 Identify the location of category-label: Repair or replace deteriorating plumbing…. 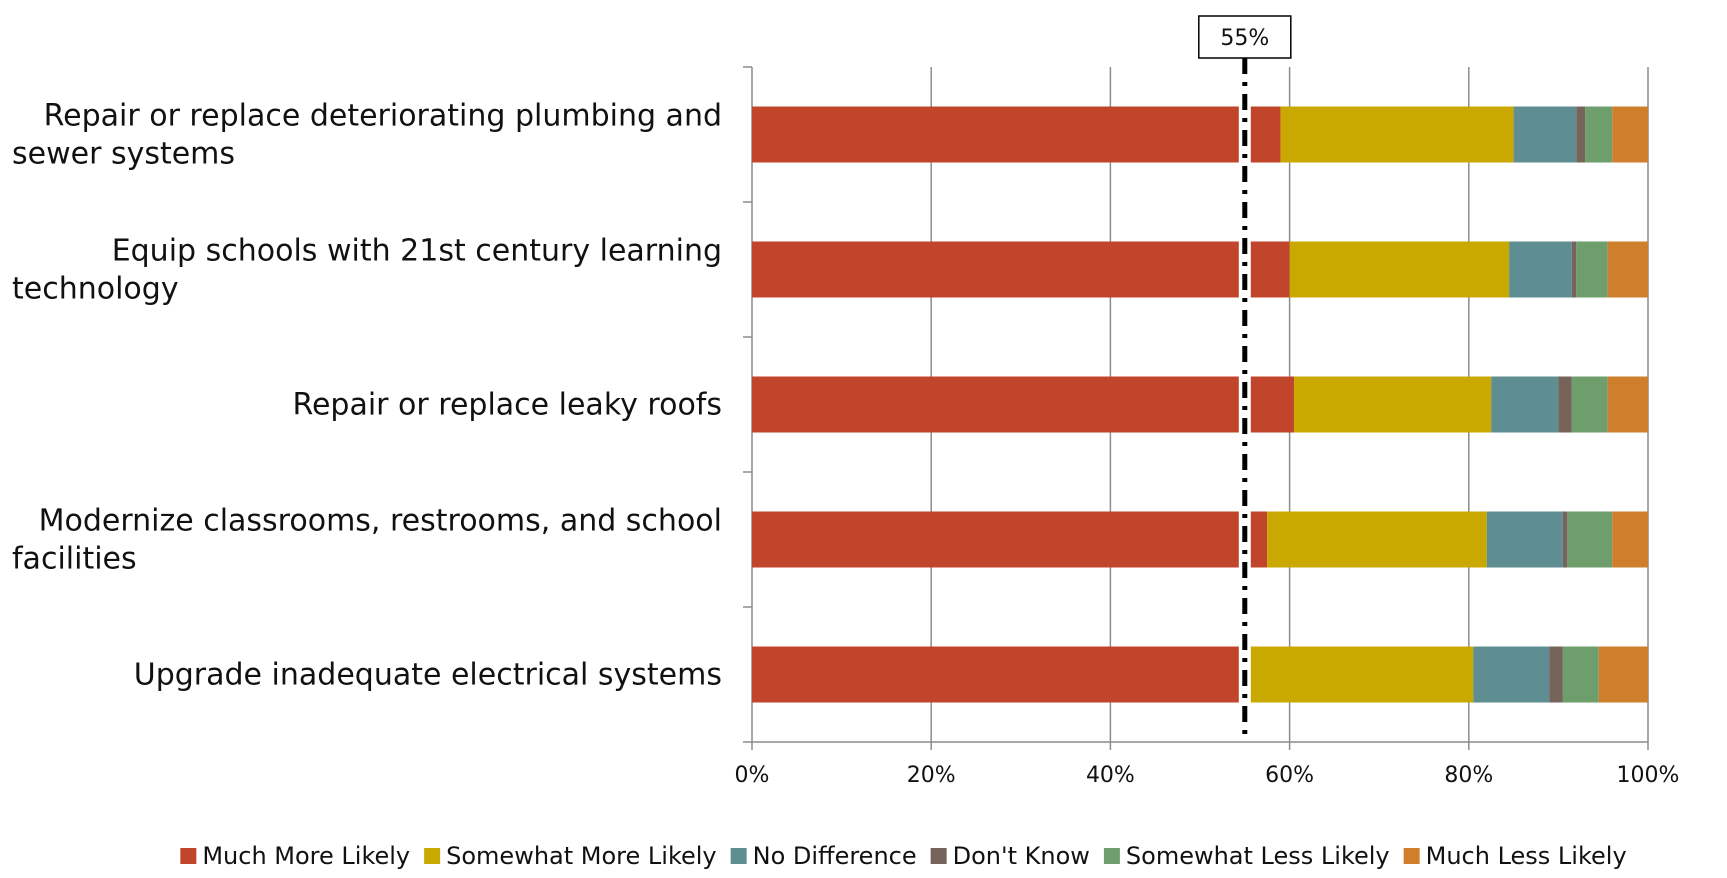
(367, 135).